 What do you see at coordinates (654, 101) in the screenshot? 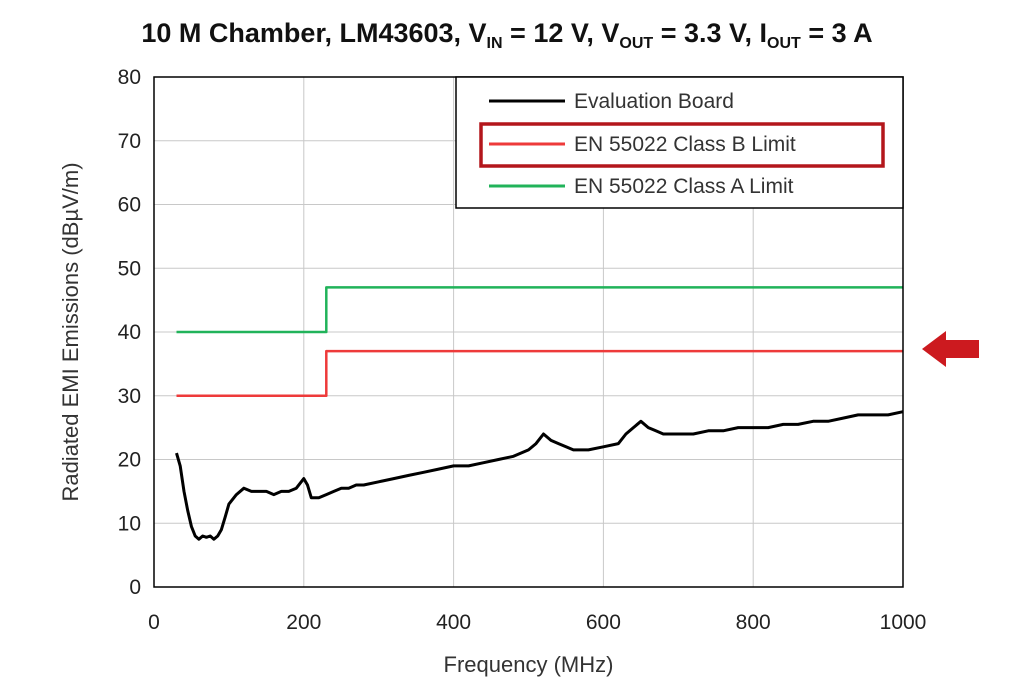
I see `legend-label: Evaluation Board` at bounding box center [654, 101].